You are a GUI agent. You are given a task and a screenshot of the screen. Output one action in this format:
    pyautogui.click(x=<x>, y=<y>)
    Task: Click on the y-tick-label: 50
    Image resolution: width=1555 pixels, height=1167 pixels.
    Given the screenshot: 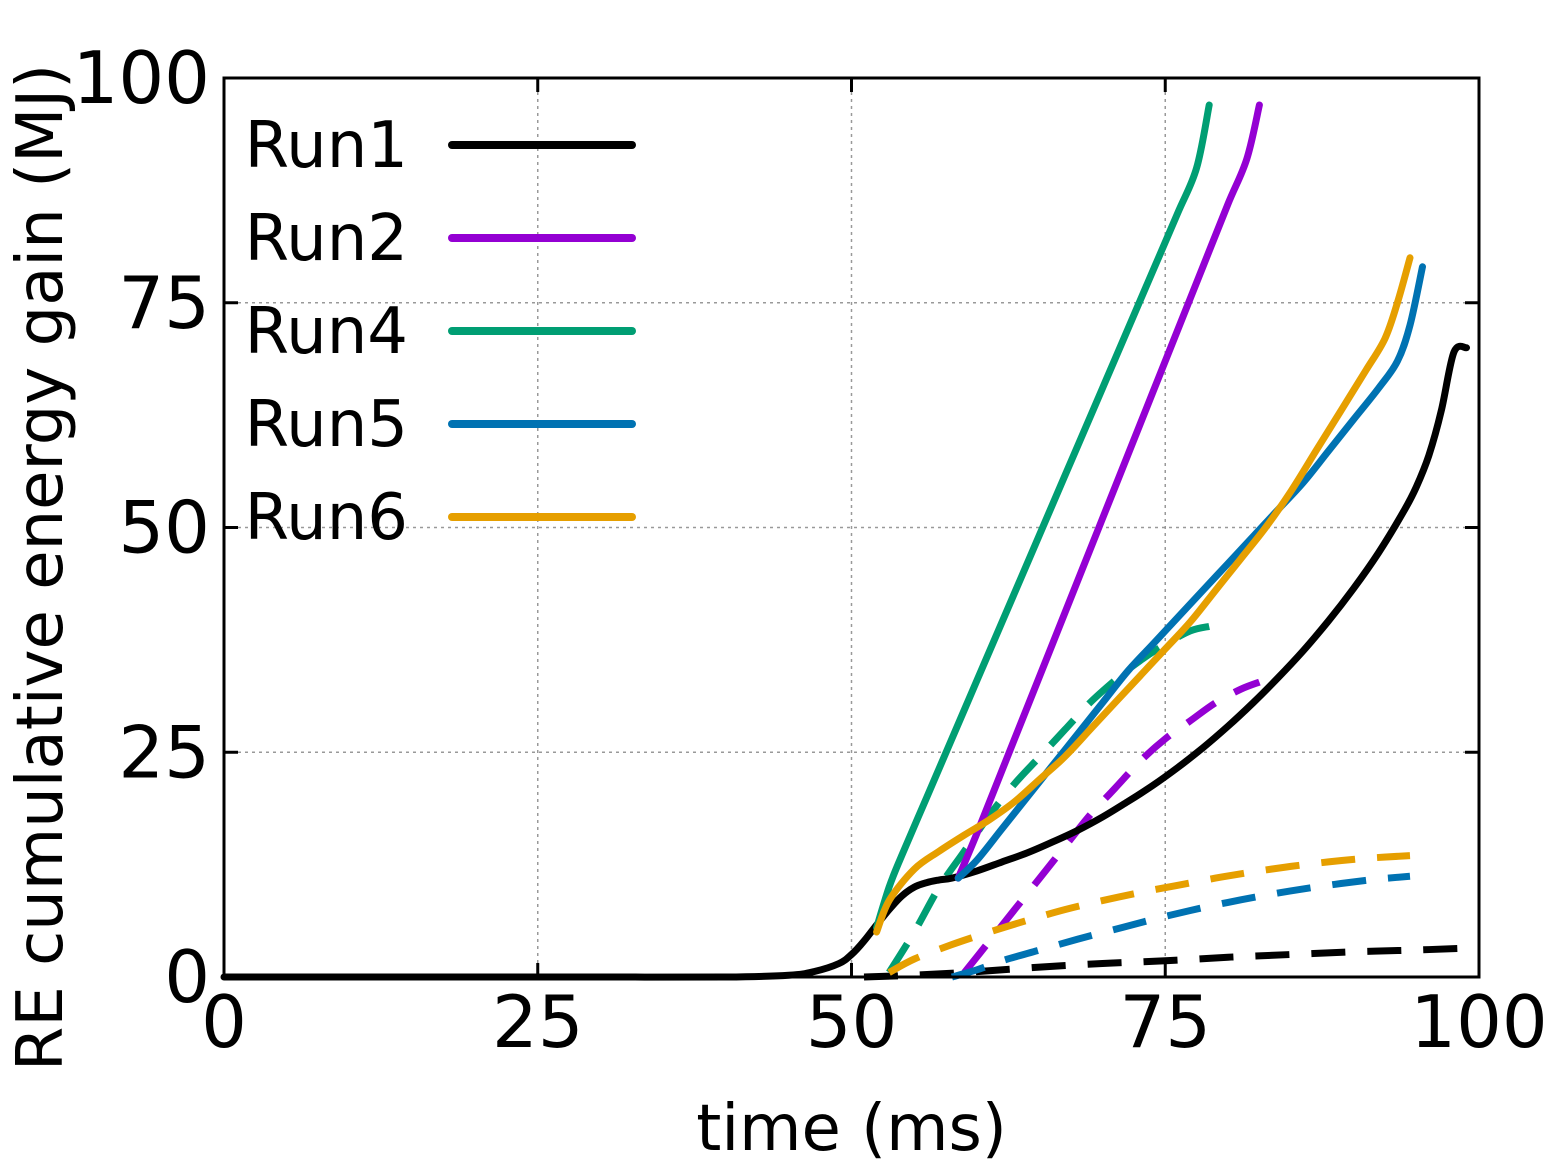 What is the action you would take?
    pyautogui.click(x=164, y=528)
    